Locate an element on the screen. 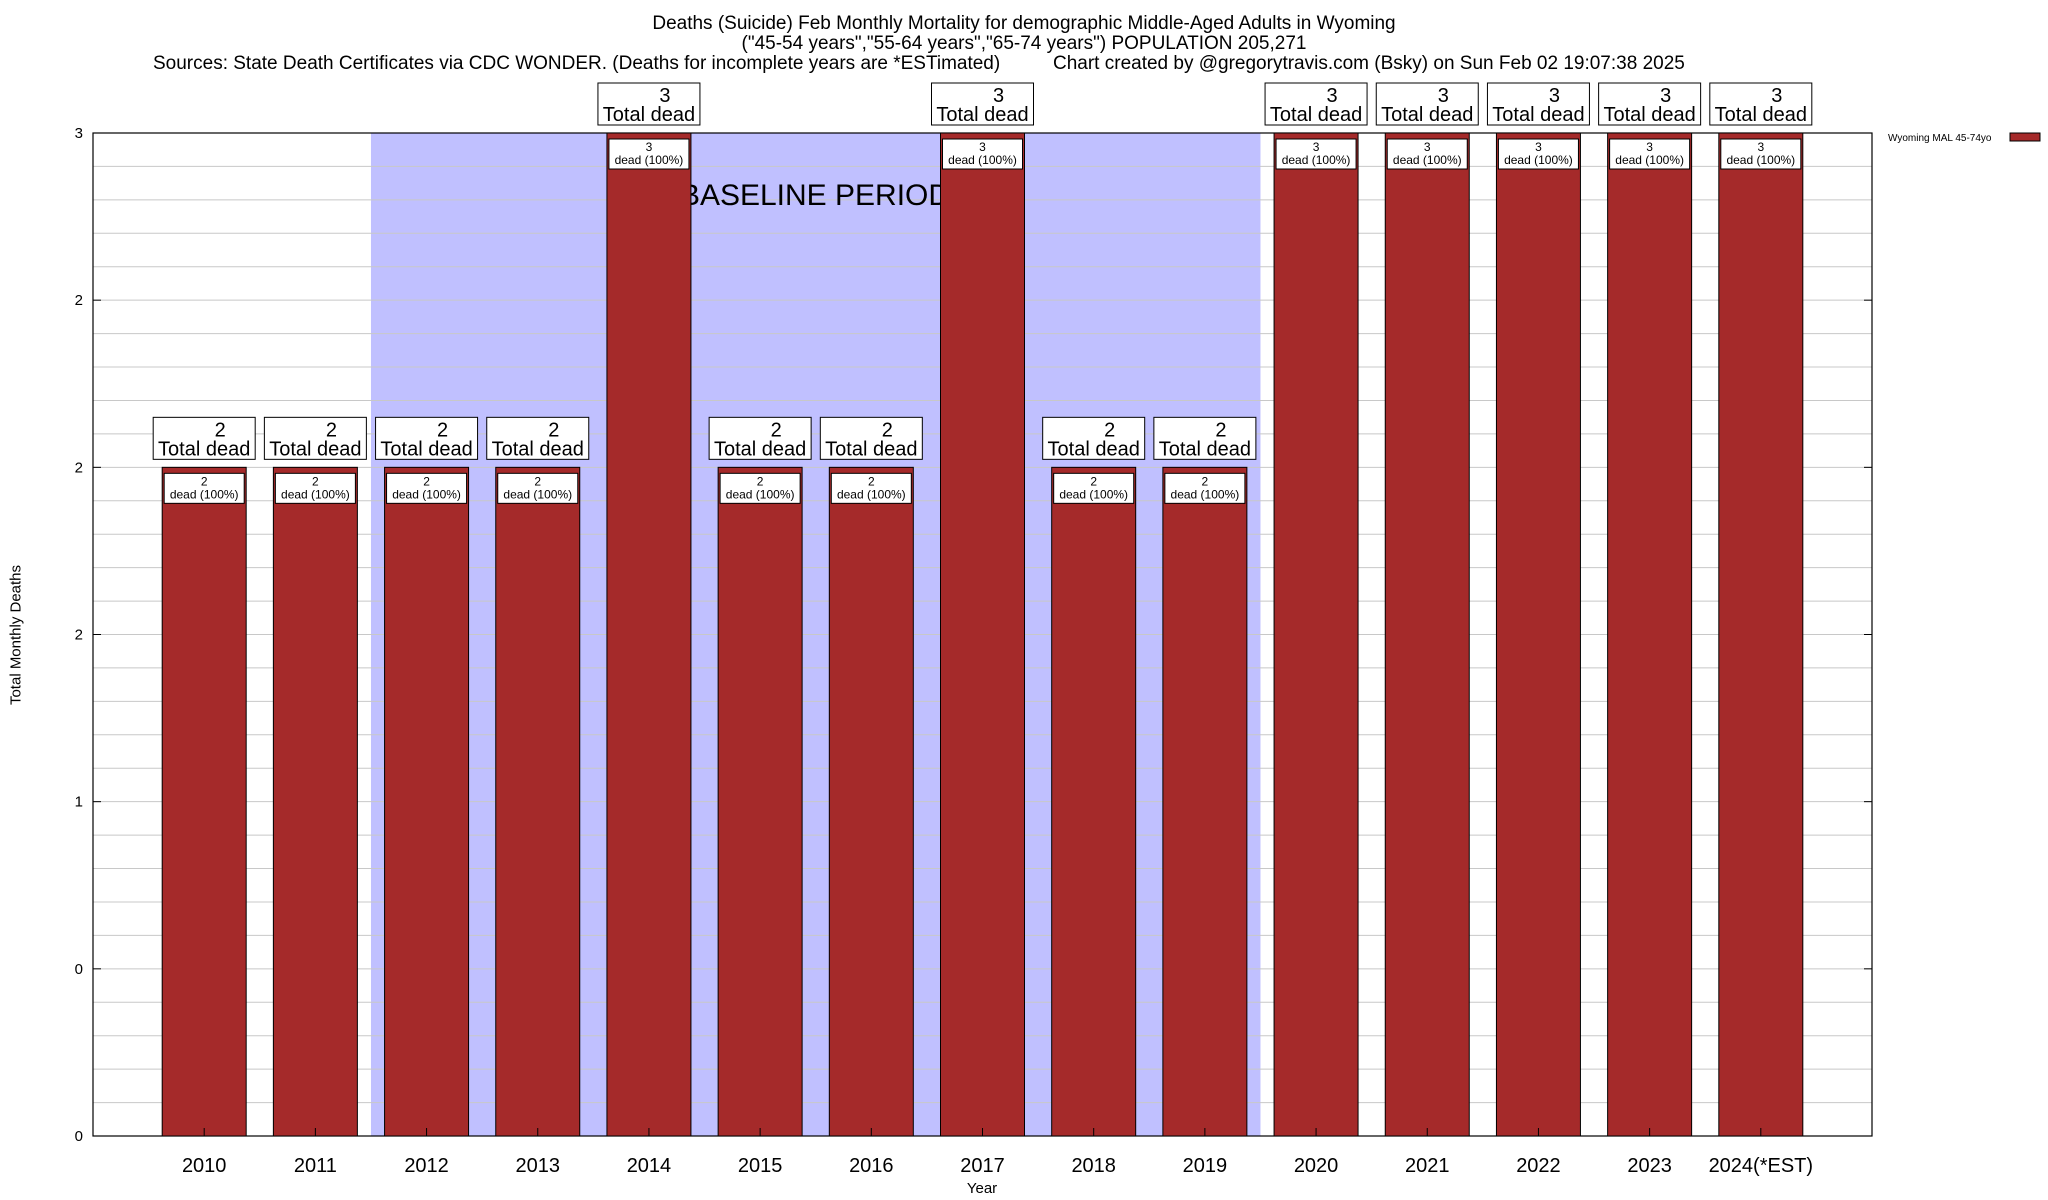 The width and height of the screenshot is (2048, 1200). x-tick-label: 2019 is located at coordinates (1205, 1166).